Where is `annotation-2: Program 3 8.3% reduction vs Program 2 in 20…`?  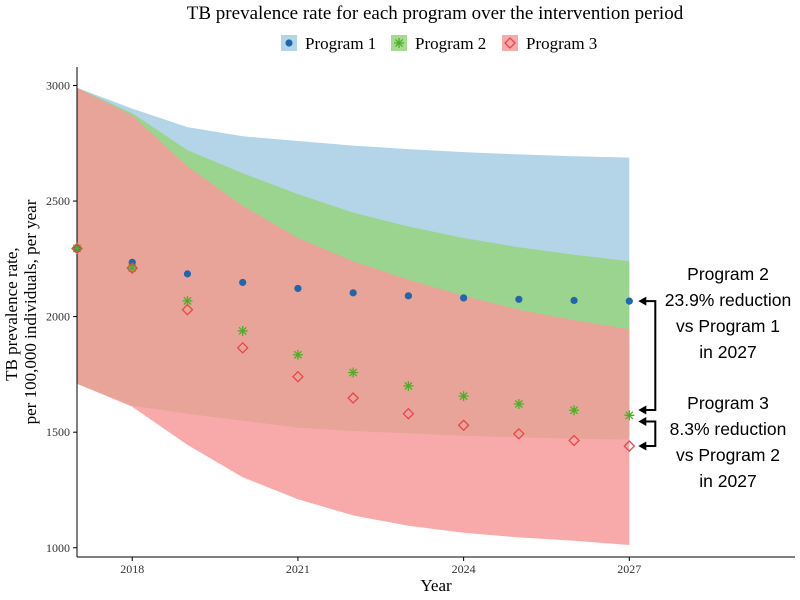 annotation-2: Program 3 8.3% reduction vs Program 2 in 20… is located at coordinates (712, 442).